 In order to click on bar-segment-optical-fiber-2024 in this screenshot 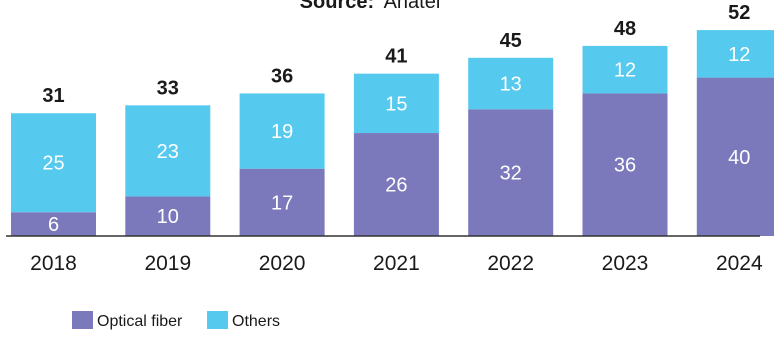, I will do `click(735, 156)`.